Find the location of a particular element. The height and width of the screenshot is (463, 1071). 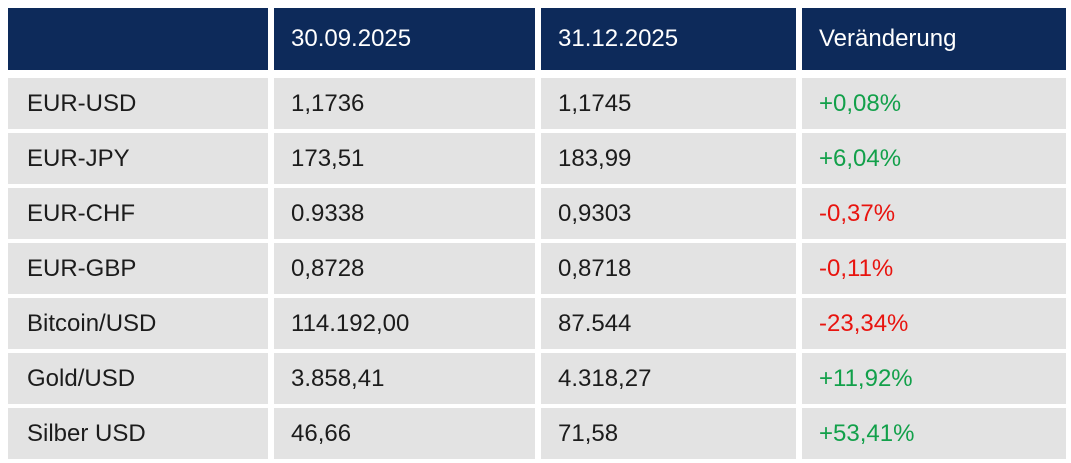

value-end: 0,9303 is located at coordinates (668, 213).